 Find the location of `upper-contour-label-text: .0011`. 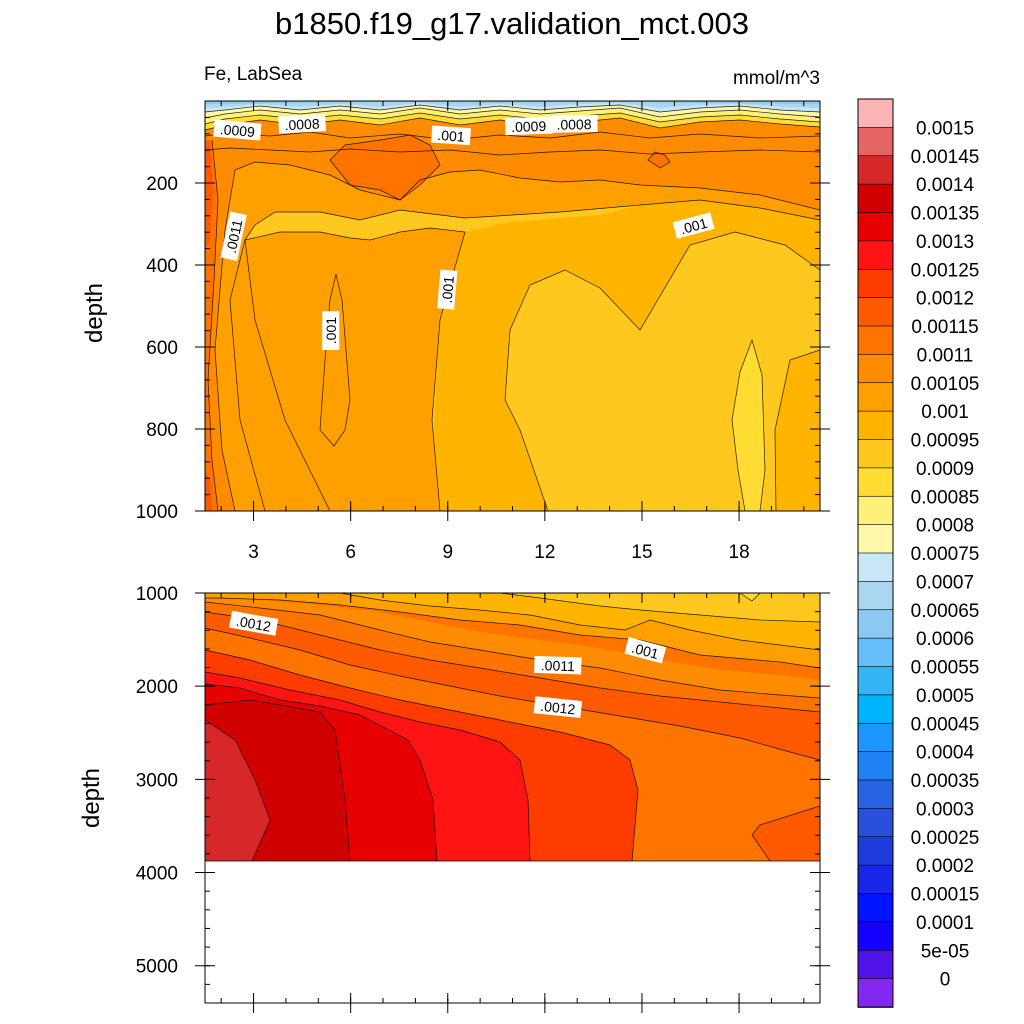

upper-contour-label-text: .0011 is located at coordinates (234, 236).